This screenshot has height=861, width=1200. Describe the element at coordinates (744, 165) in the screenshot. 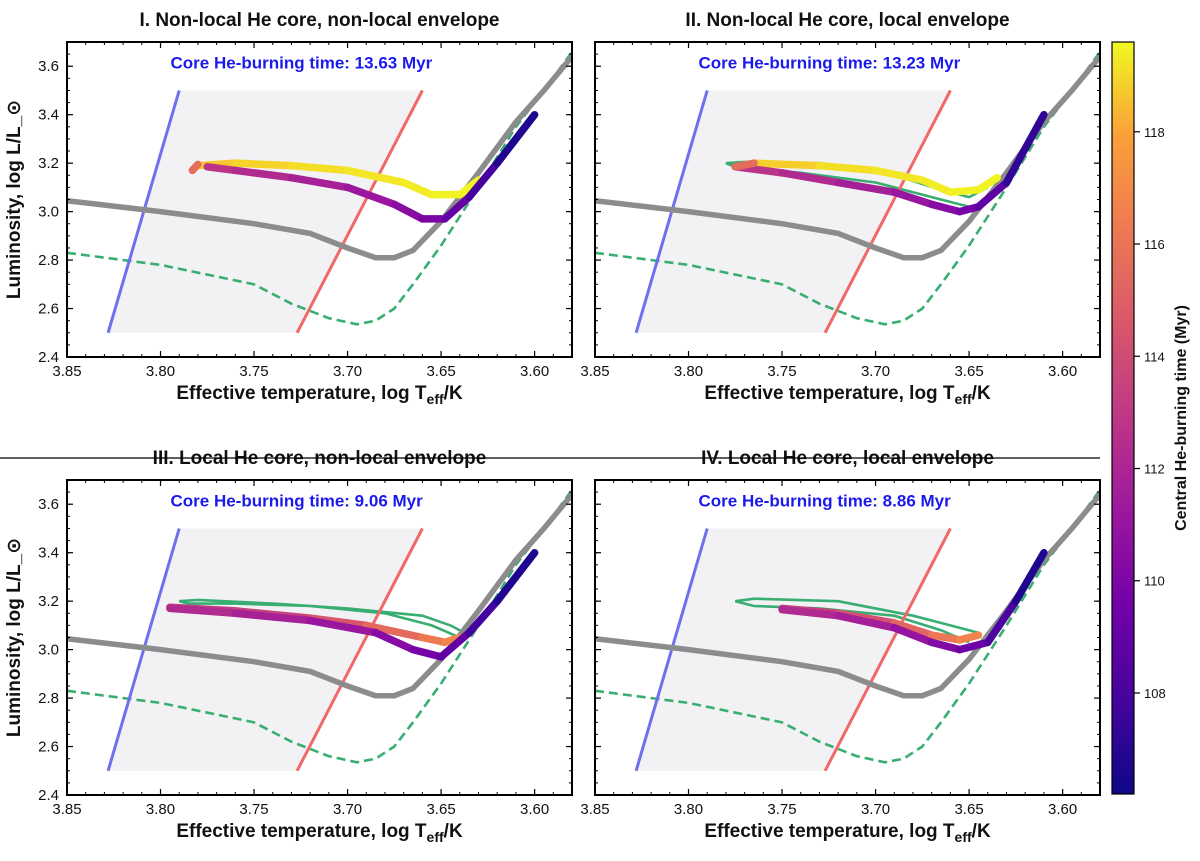

I see `burning-track-turn` at that location.